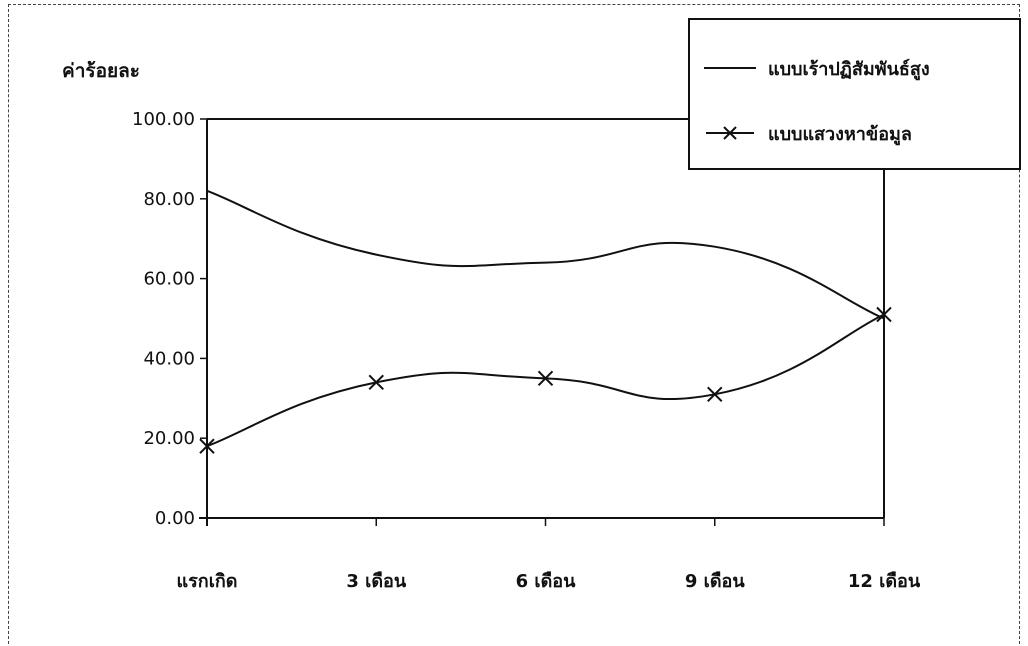  What do you see at coordinates (207, 581) in the screenshot?
I see `x-tick-label: แรกเกิด` at bounding box center [207, 581].